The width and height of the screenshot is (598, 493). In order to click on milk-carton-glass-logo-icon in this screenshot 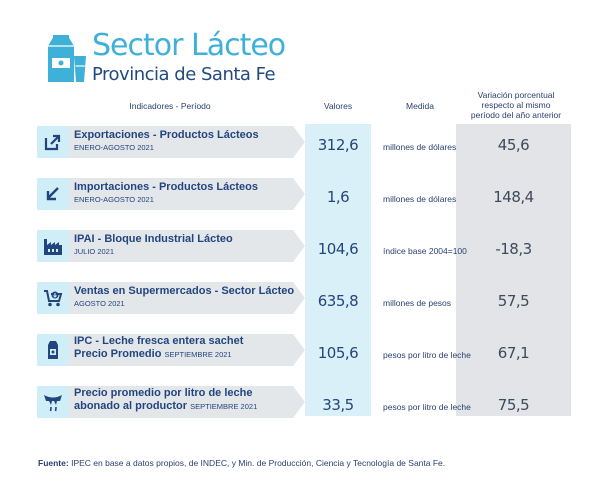, I will do `click(66, 59)`.